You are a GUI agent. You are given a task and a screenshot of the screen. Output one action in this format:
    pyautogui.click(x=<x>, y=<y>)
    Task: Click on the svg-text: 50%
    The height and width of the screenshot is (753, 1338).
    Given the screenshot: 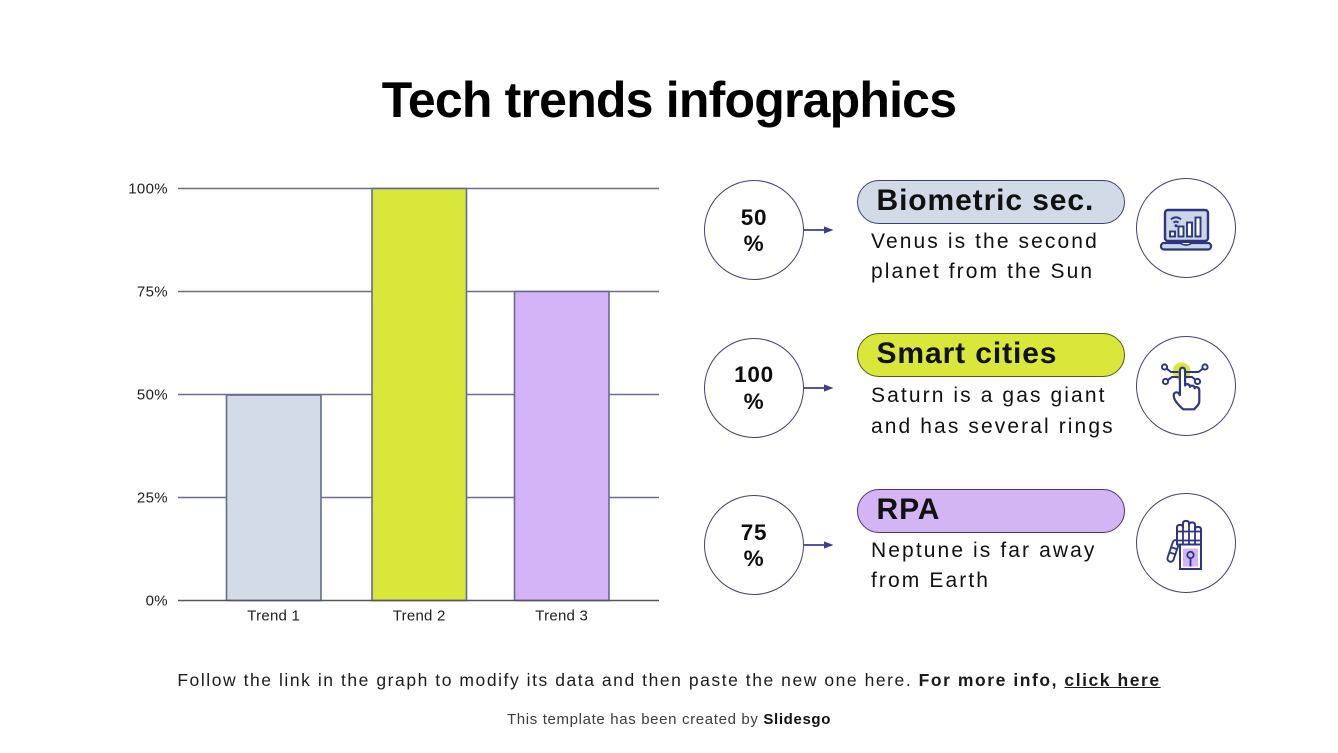 What is the action you would take?
    pyautogui.click(x=152, y=395)
    